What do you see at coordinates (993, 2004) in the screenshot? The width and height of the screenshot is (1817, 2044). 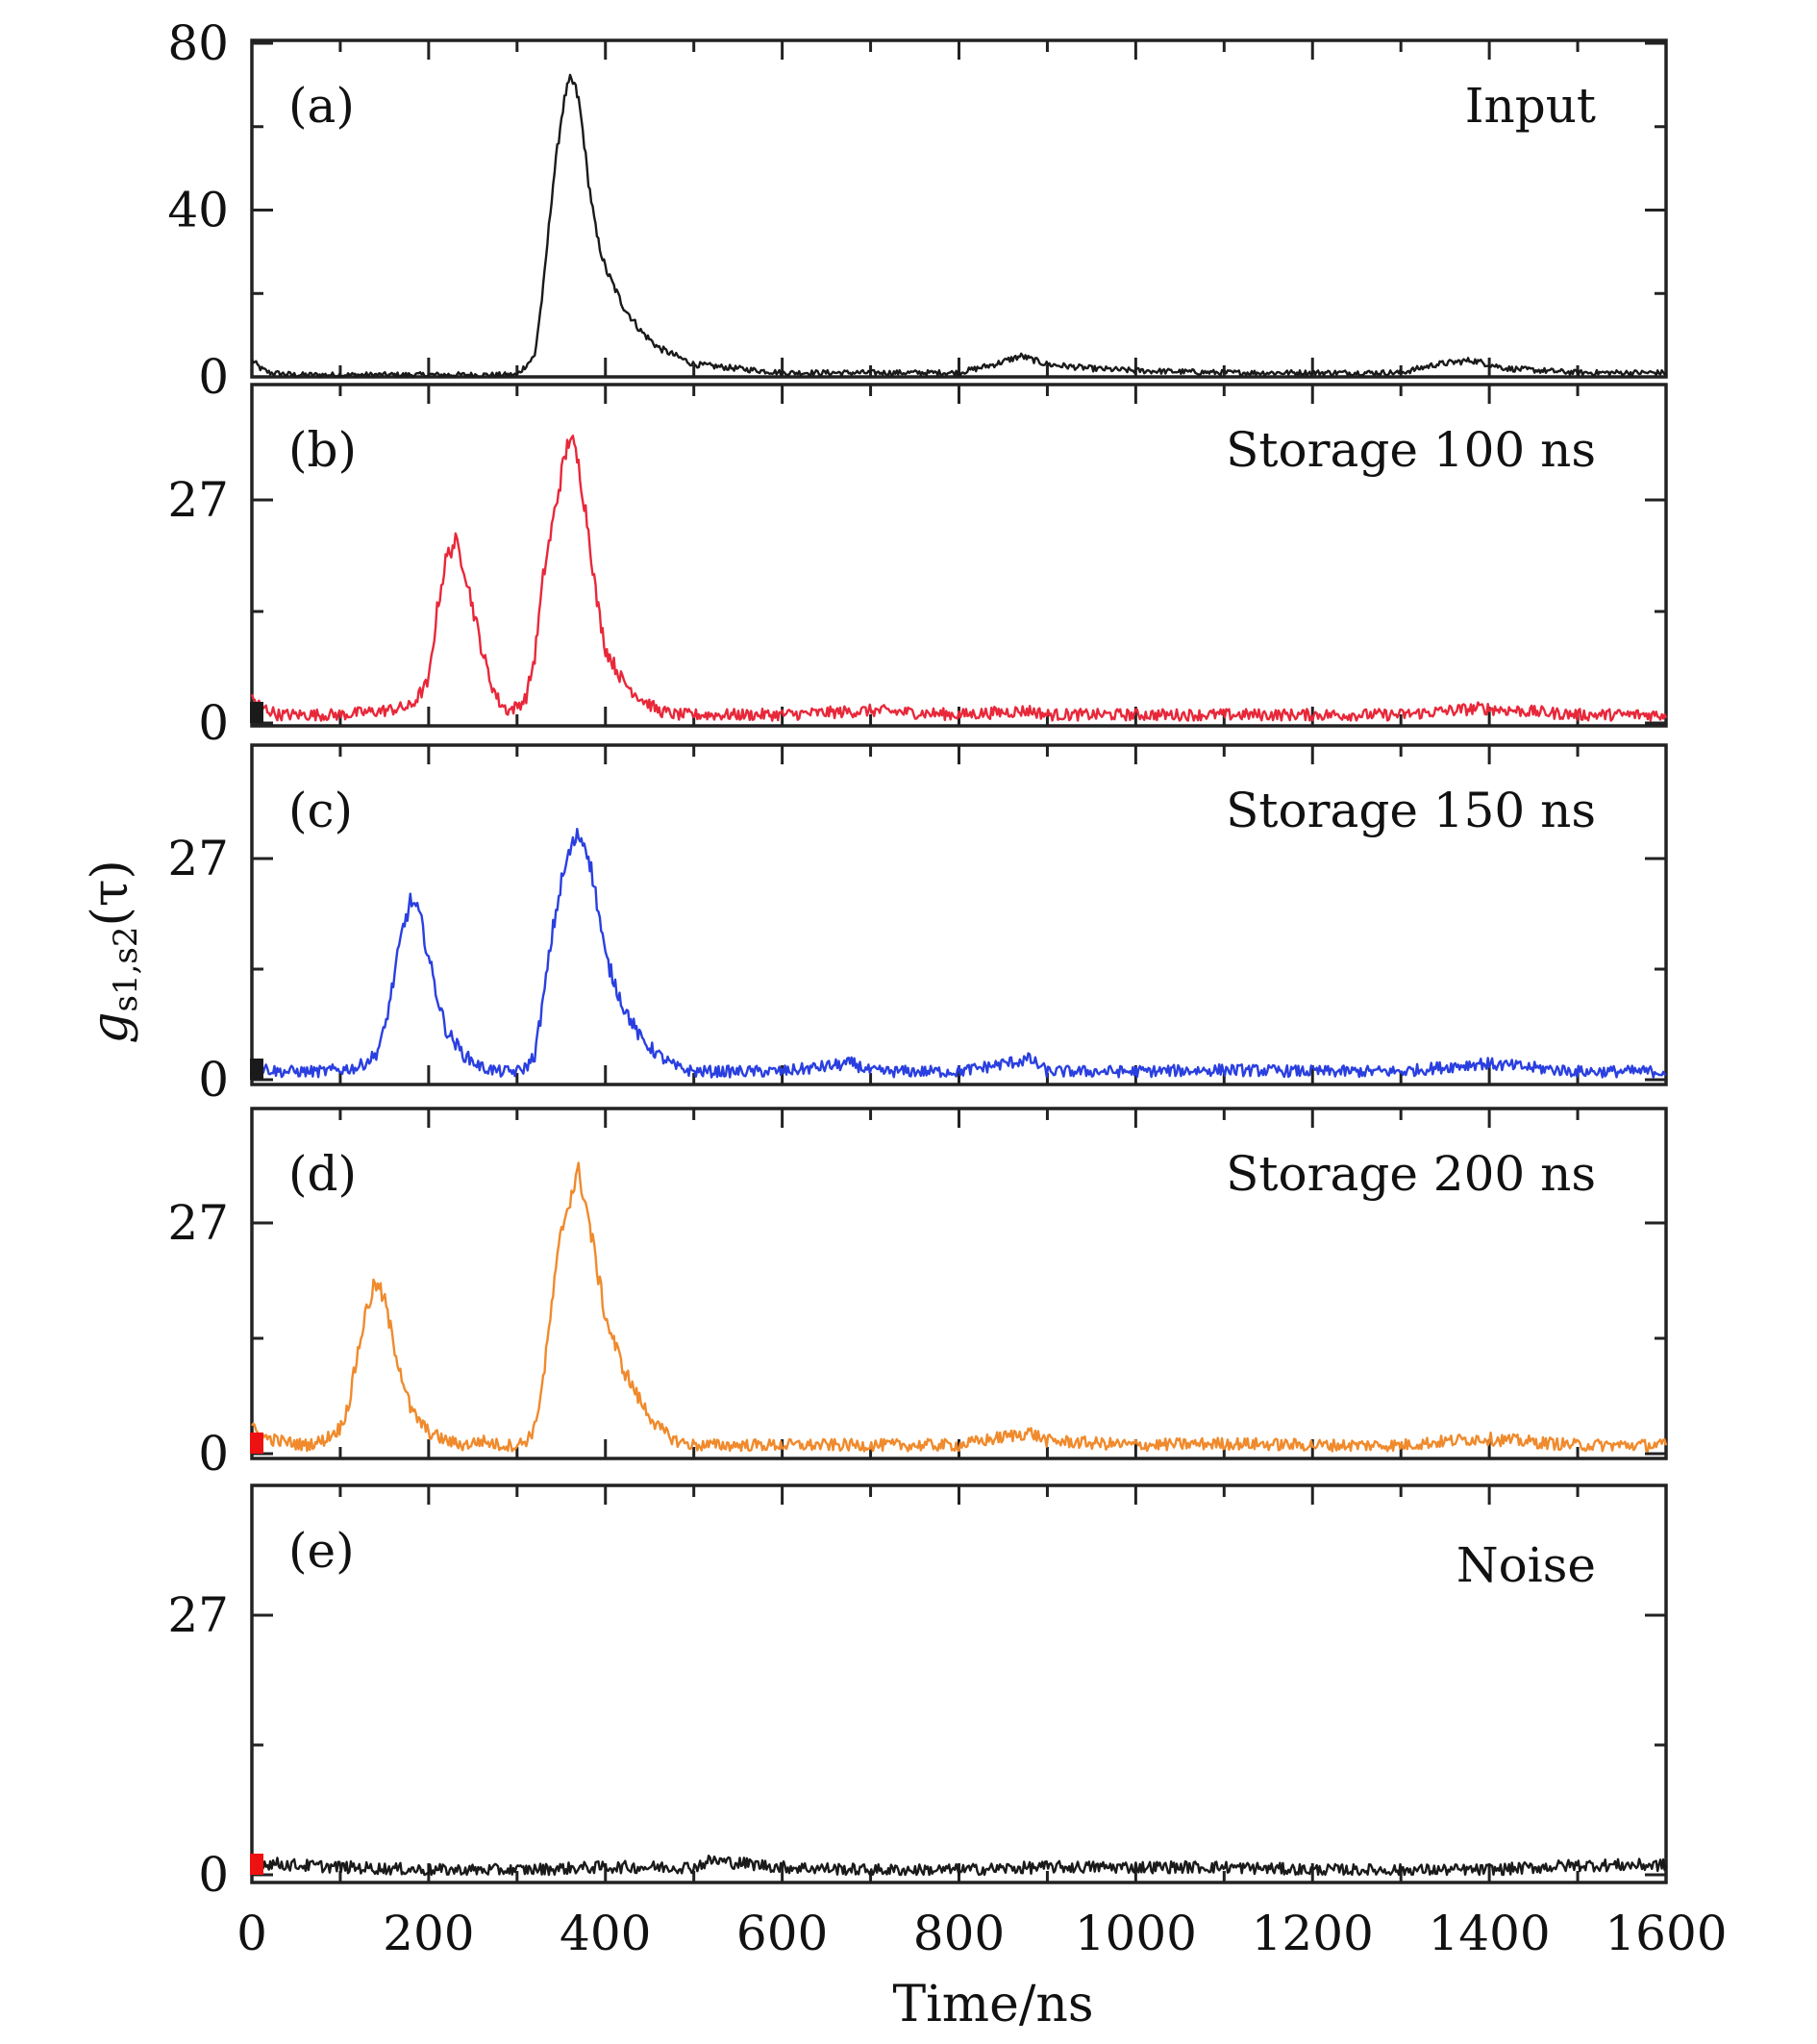 I see `x-axis-title: Time/ns` at bounding box center [993, 2004].